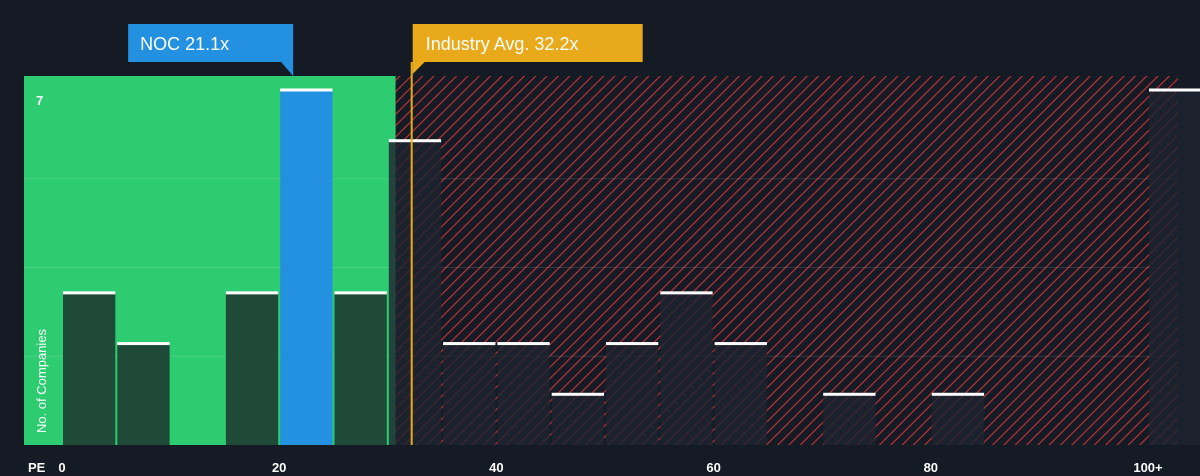 This screenshot has width=1200, height=476. I want to click on highlighted-bar, so click(306, 266).